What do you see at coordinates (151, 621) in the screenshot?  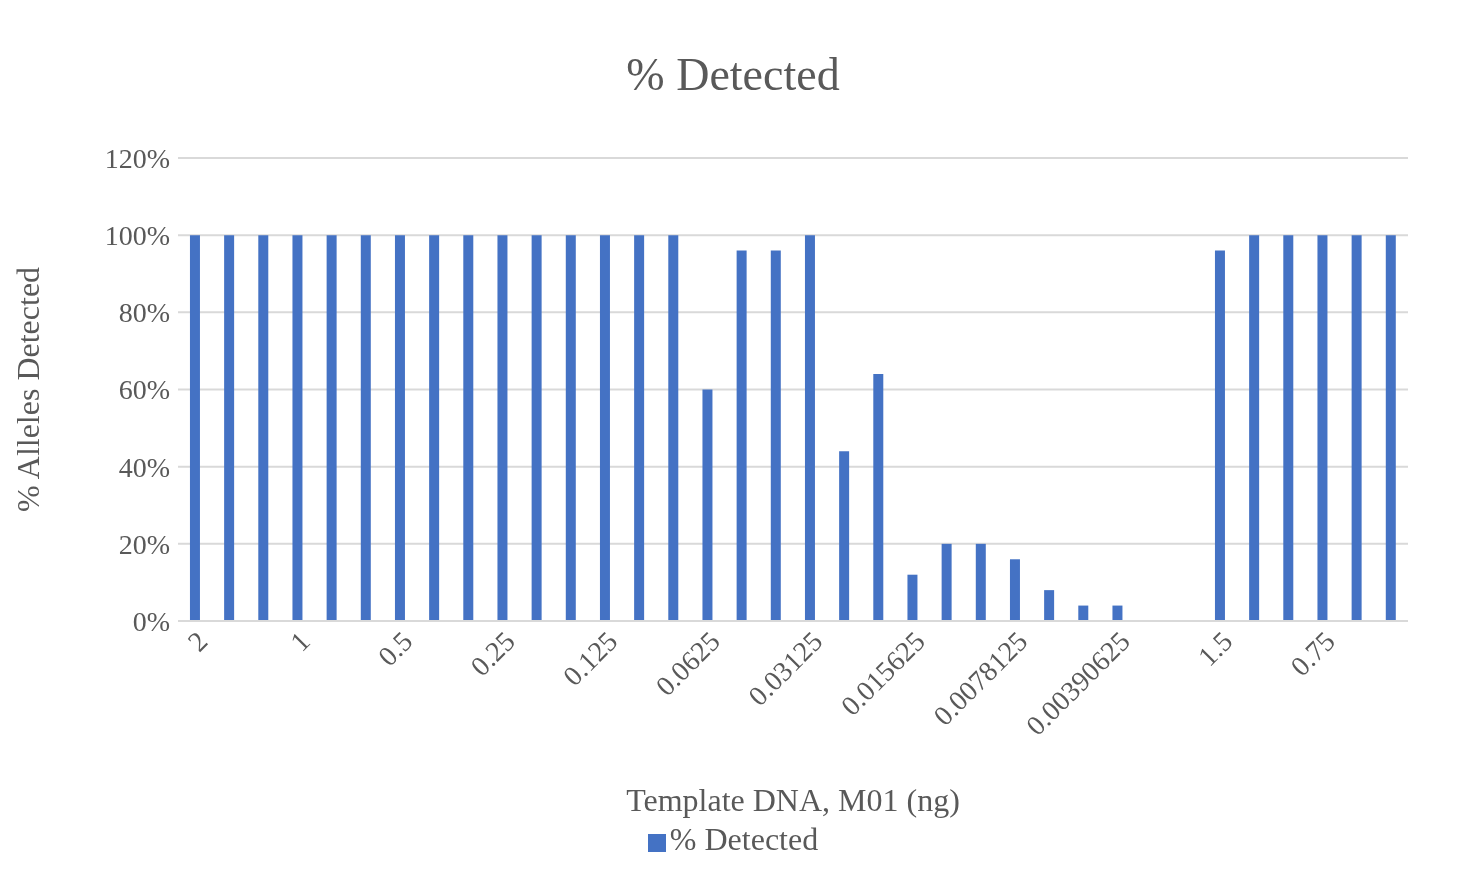 I see `y-tick-label: 0%` at bounding box center [151, 621].